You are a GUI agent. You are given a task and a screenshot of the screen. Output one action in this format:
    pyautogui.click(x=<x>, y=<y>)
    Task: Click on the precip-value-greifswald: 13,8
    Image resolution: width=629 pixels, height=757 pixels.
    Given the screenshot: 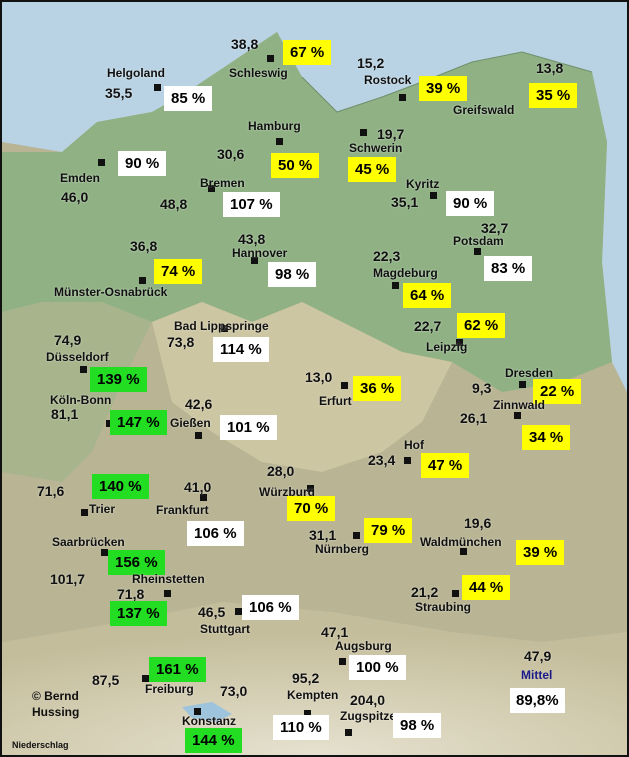 What is the action you would take?
    pyautogui.click(x=550, y=68)
    